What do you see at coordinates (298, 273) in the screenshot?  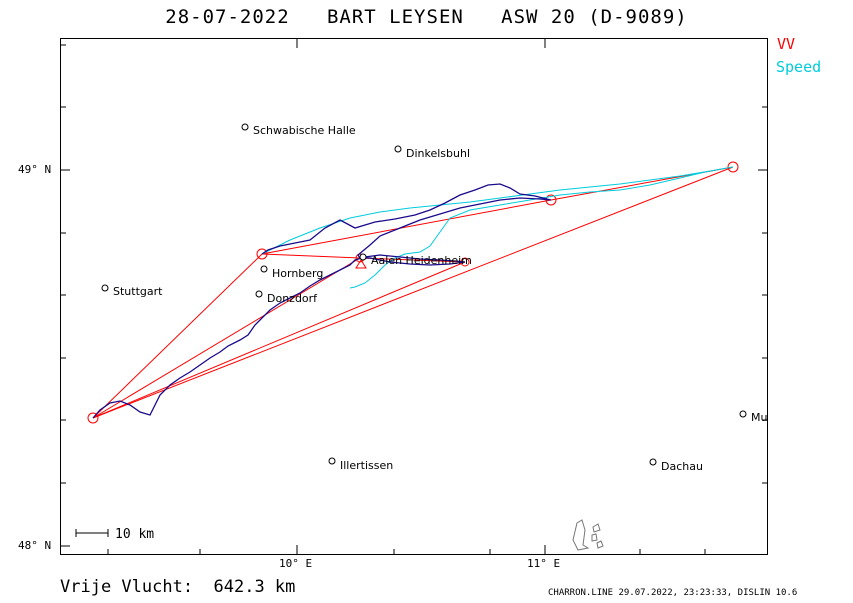 I see `city-label: Hornberg` at bounding box center [298, 273].